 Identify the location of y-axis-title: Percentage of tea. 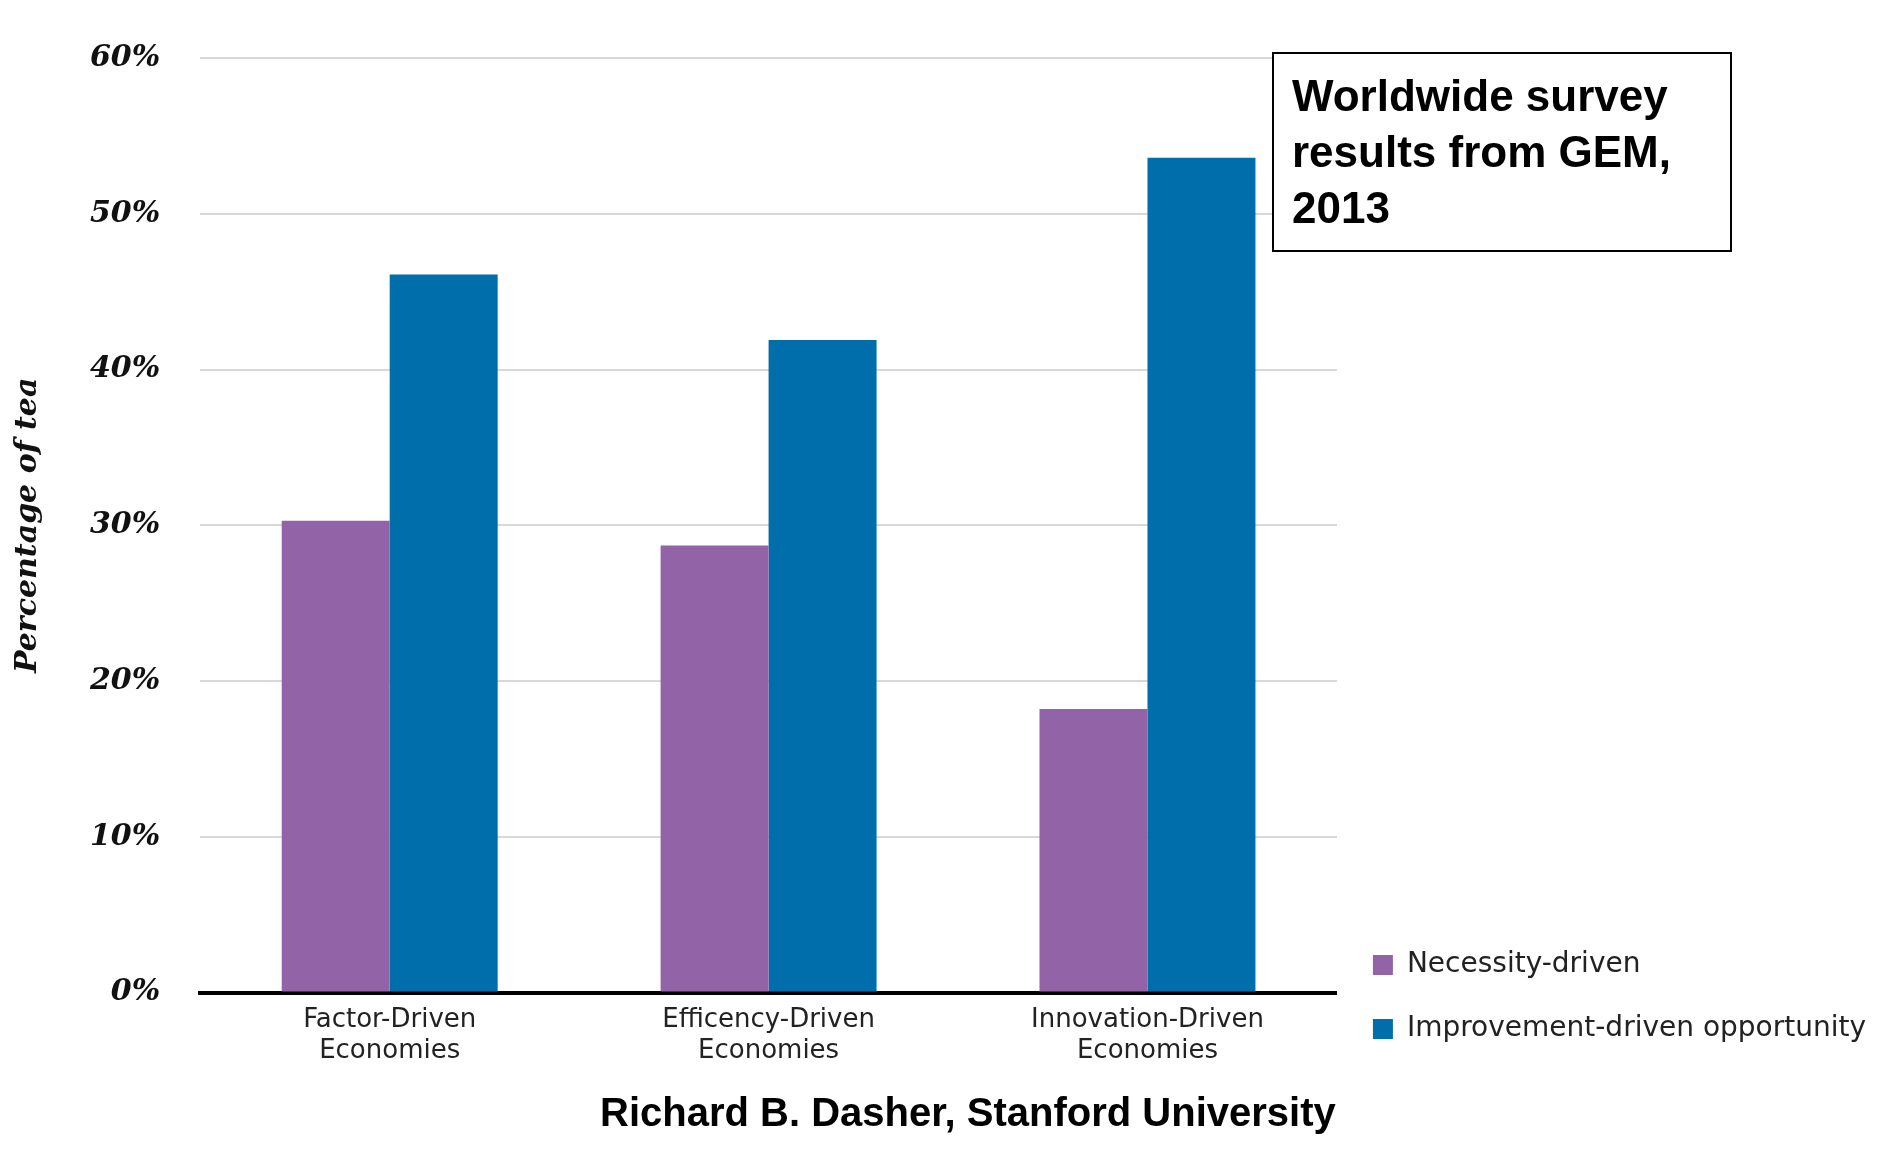
(25, 525).